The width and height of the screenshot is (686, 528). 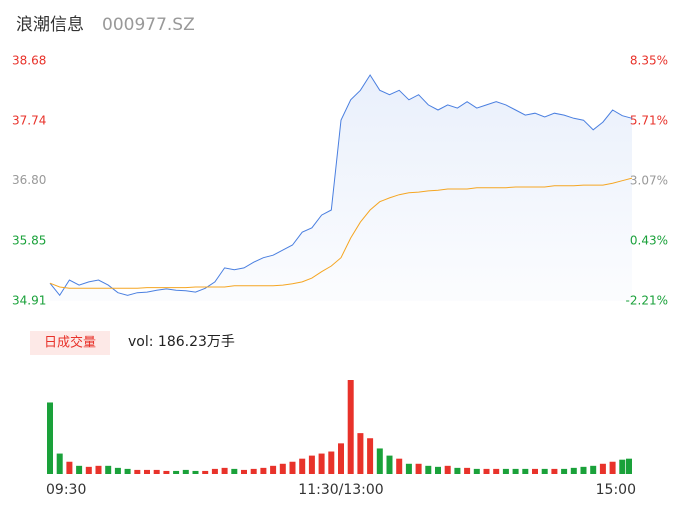 I want to click on volume-label: 日成交量, so click(x=70, y=343).